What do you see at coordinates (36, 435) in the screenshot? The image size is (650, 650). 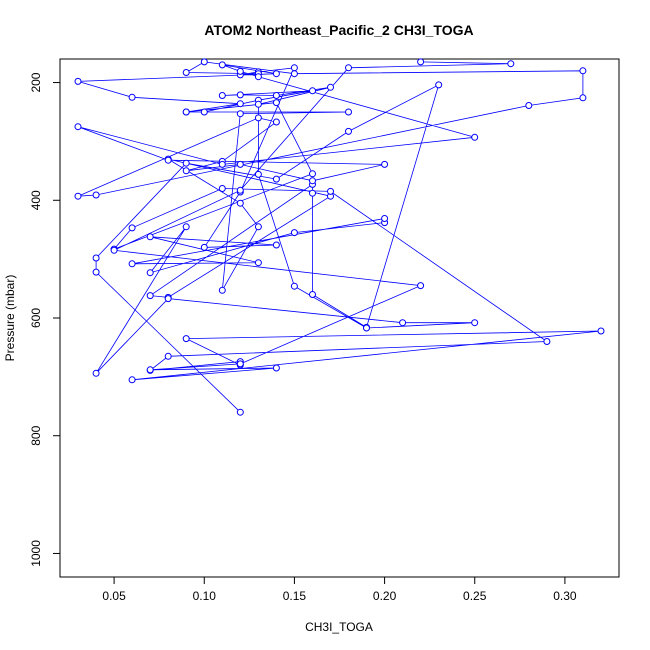 I see `y-tick-label: 800` at bounding box center [36, 435].